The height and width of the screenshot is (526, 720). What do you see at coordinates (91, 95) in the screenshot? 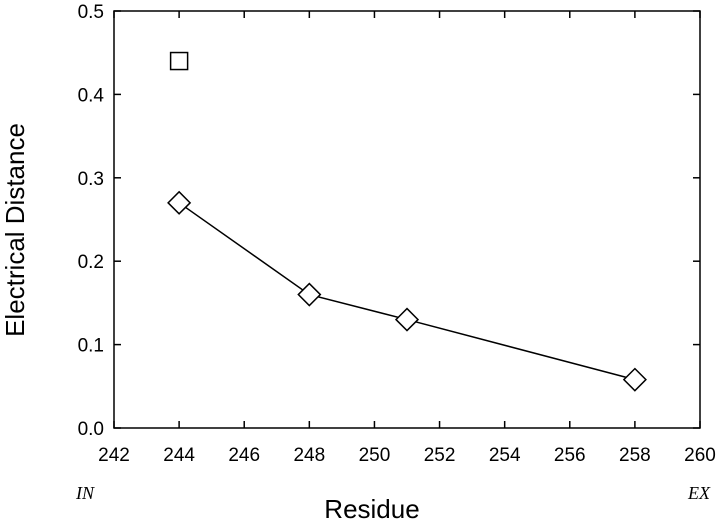
I see `y-tick-label: 0.4` at bounding box center [91, 95].